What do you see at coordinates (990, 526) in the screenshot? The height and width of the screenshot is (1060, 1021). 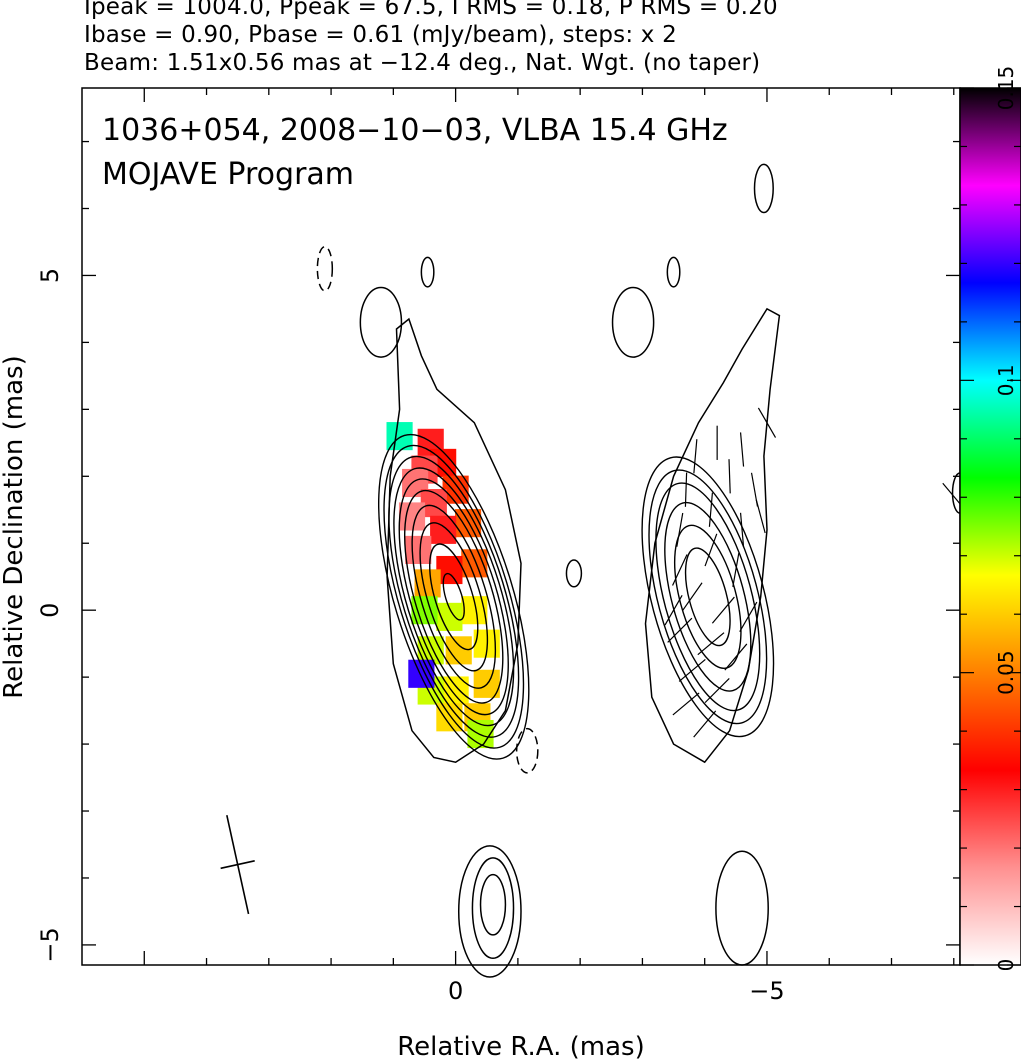 I see `colorbar` at bounding box center [990, 526].